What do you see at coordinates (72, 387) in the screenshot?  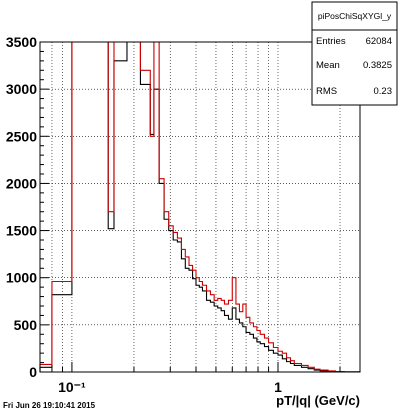 I see `x-tick-label: 10⁻¹` at bounding box center [72, 387].